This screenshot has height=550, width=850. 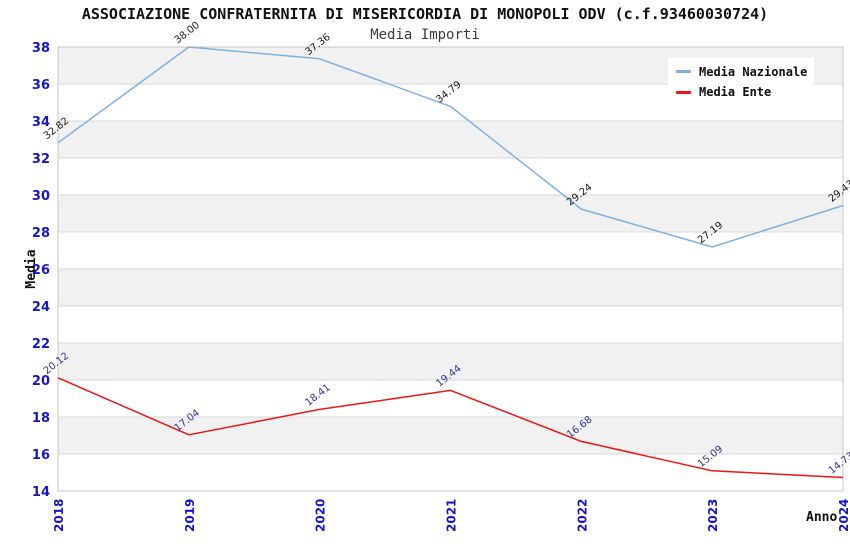 What do you see at coordinates (843, 515) in the screenshot?
I see `x-tick-label: 2024` at bounding box center [843, 515].